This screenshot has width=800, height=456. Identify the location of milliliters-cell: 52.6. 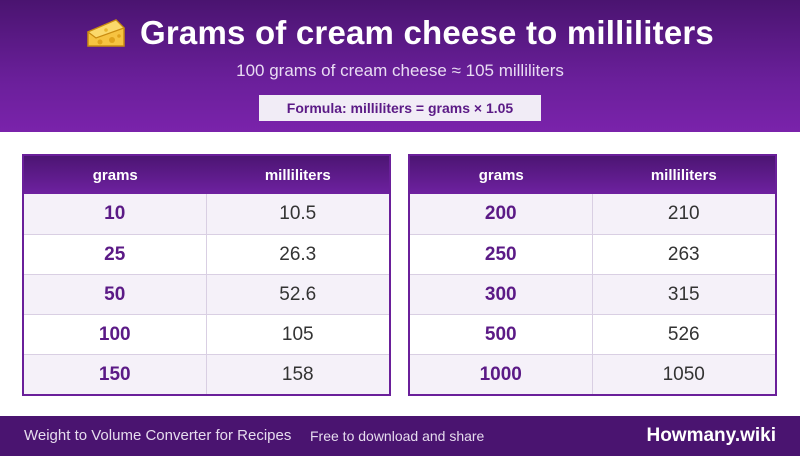
(298, 294).